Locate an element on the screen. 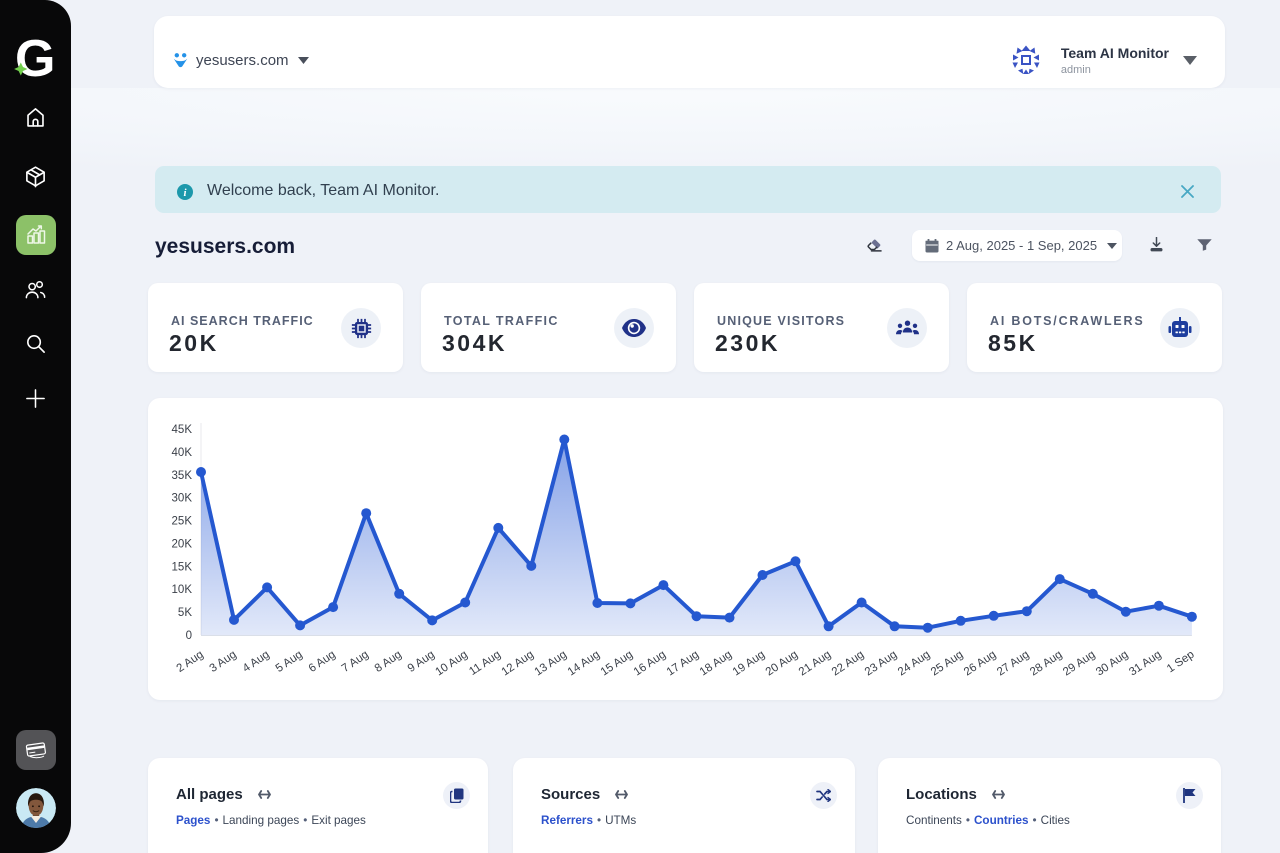  svg-text: 25 Aug is located at coordinates (947, 664).